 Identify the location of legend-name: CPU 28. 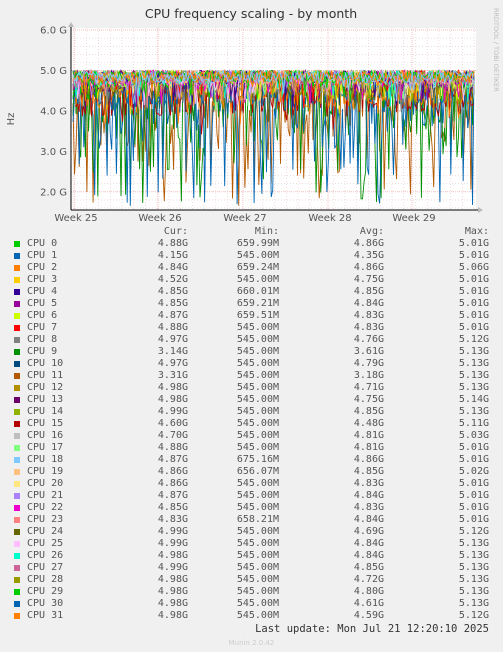
(45, 579).